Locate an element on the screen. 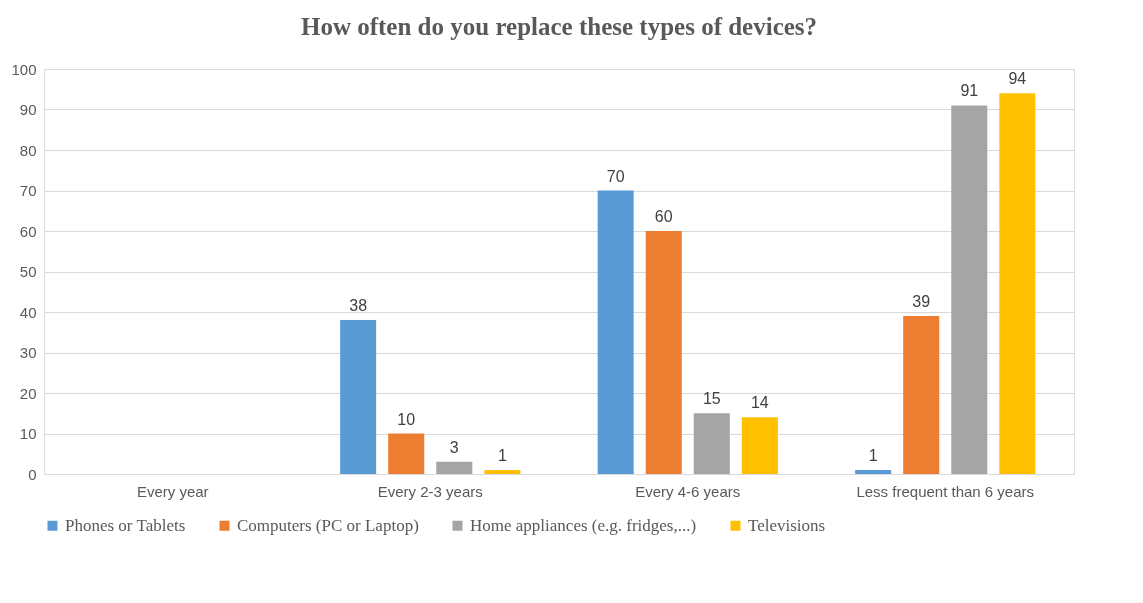  y-tick-label: 40 is located at coordinates (28, 312).